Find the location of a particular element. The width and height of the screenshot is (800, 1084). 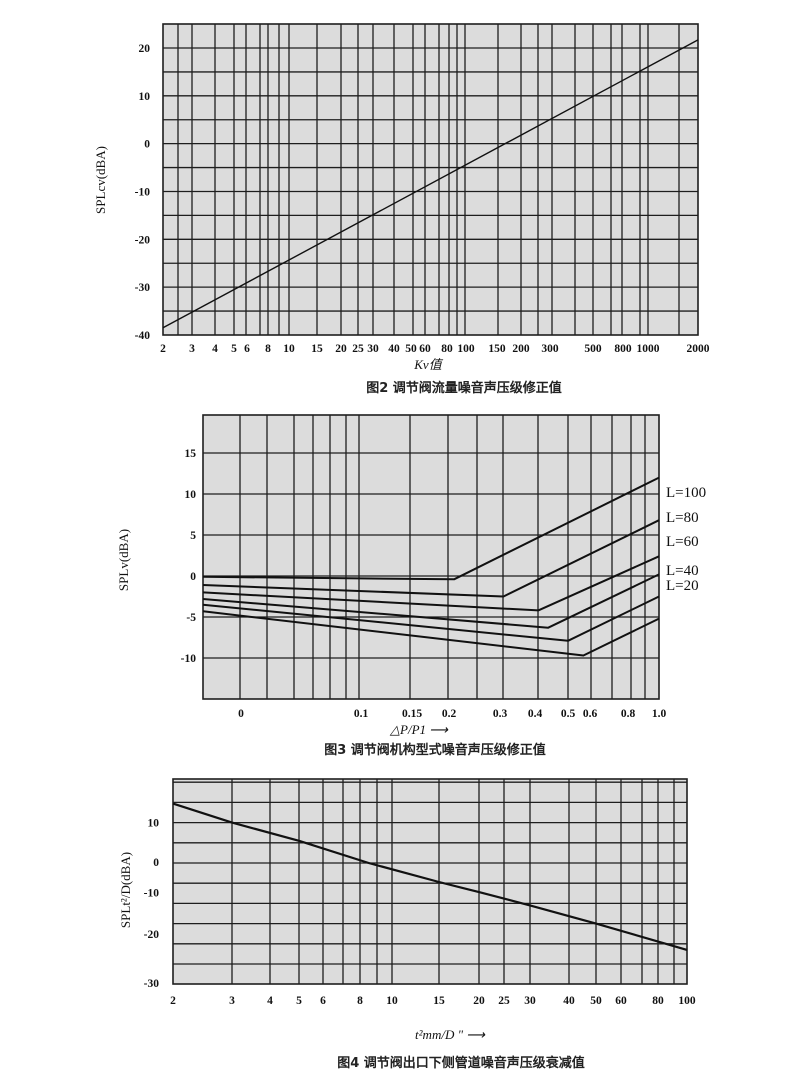

chart-caption: 图3 调节阀机构型式噪音声压级修正值 is located at coordinates (435, 750).